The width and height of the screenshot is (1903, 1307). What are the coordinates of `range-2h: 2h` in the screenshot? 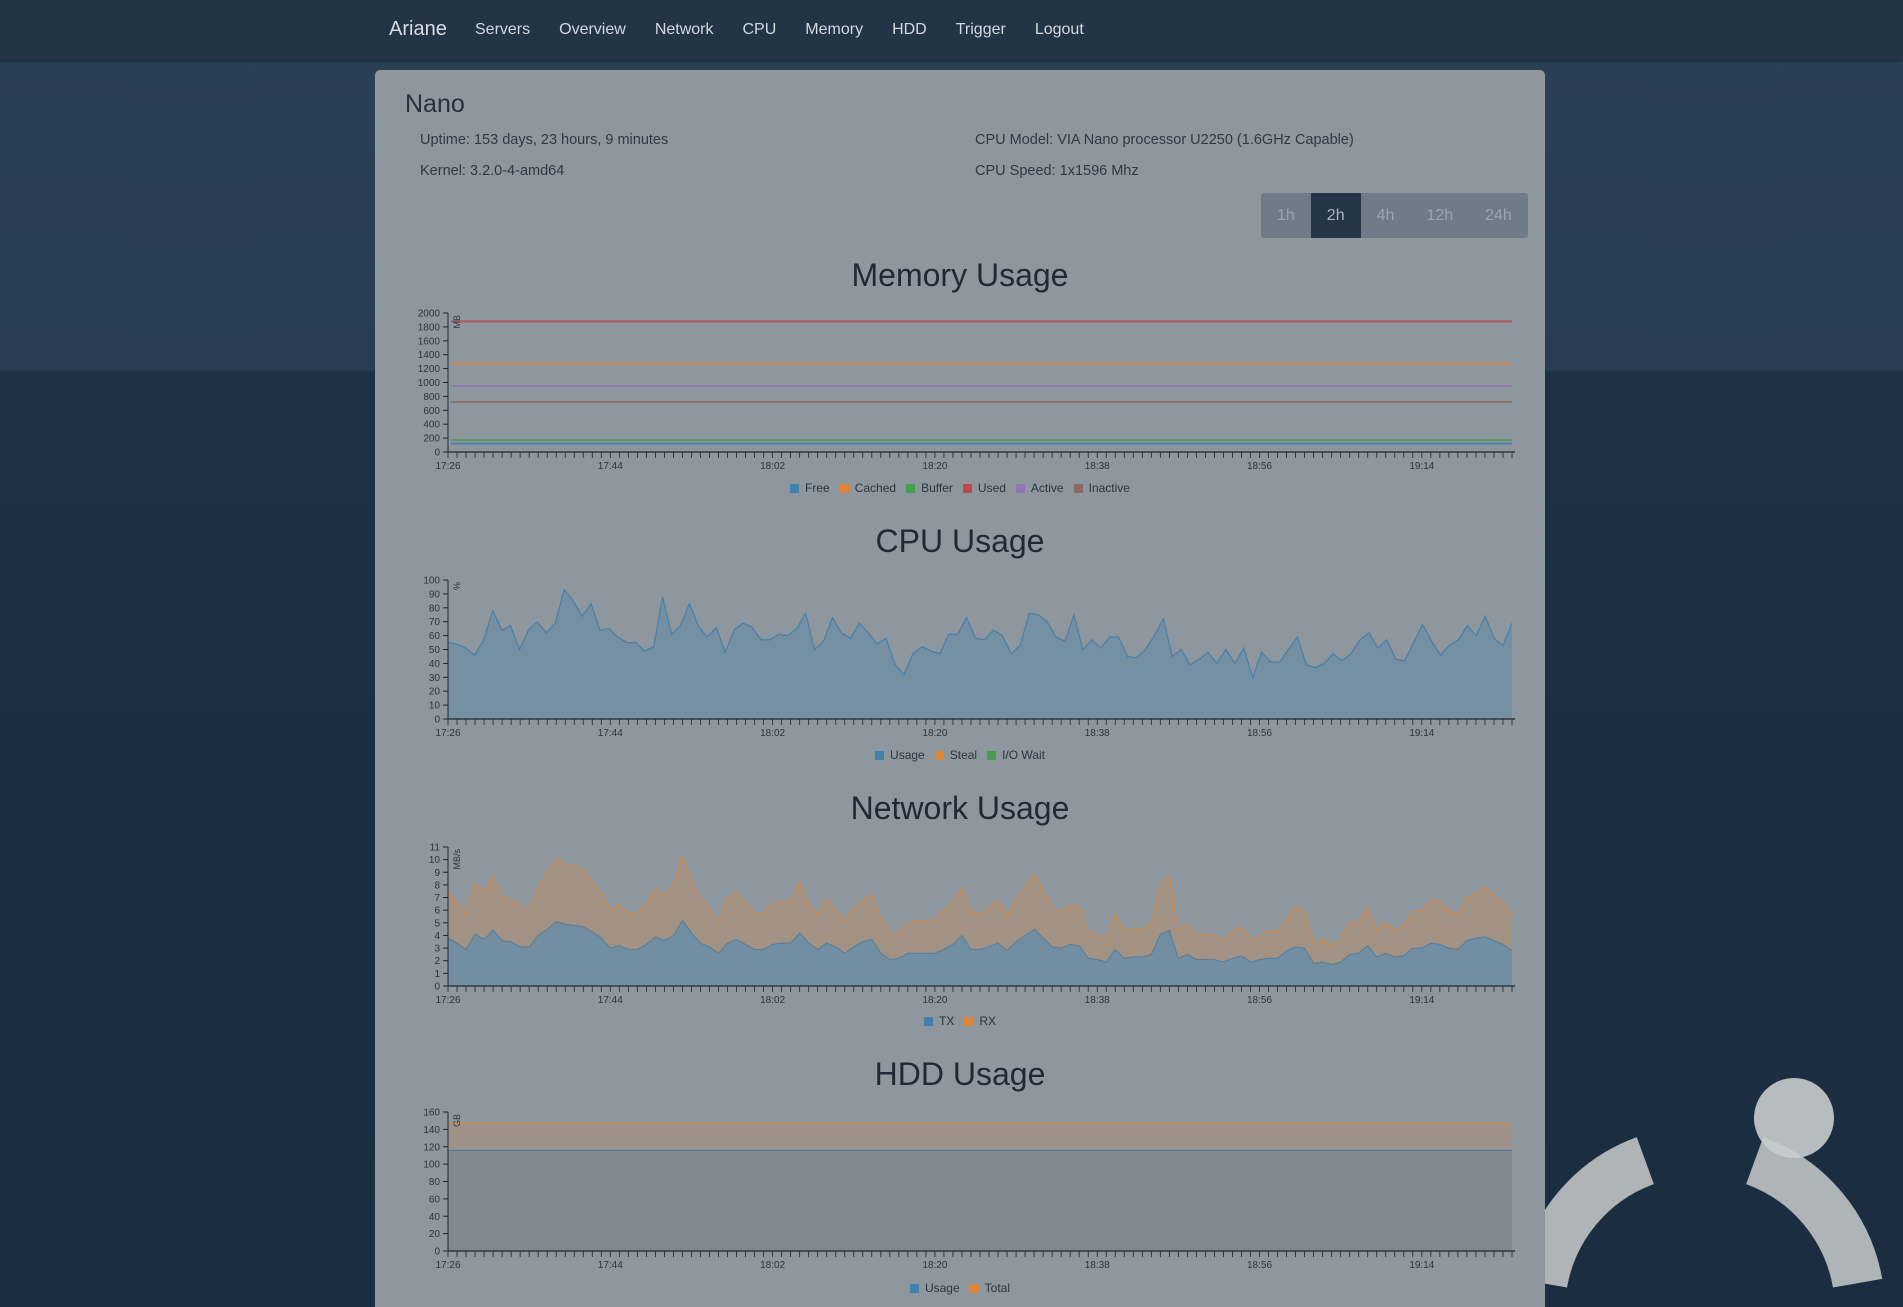 It's located at (1335, 215).